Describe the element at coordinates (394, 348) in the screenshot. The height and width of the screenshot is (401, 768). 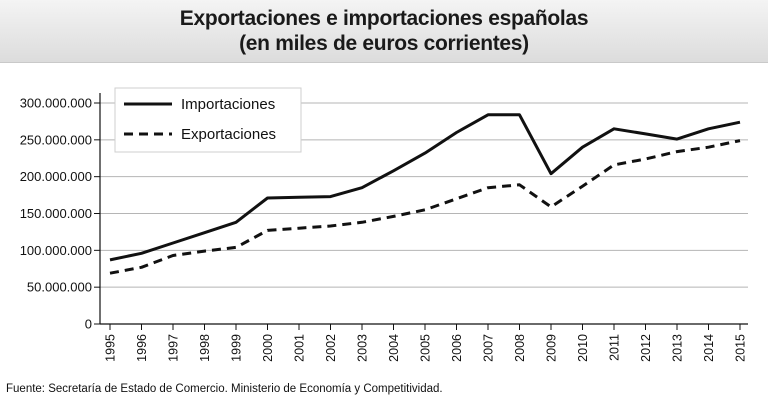
I see `x-tick-label: 2004` at that location.